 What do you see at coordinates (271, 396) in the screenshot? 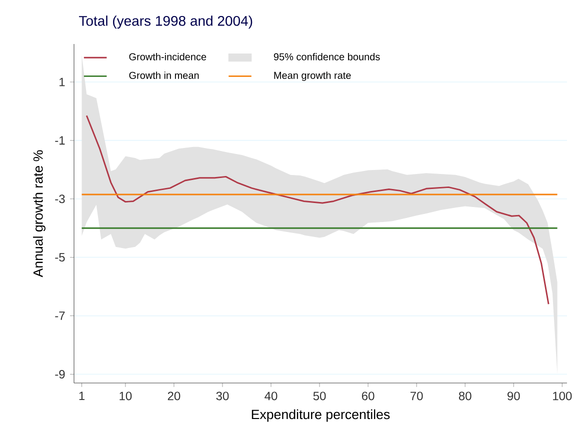
I see `x-tick-label: 40` at bounding box center [271, 396].